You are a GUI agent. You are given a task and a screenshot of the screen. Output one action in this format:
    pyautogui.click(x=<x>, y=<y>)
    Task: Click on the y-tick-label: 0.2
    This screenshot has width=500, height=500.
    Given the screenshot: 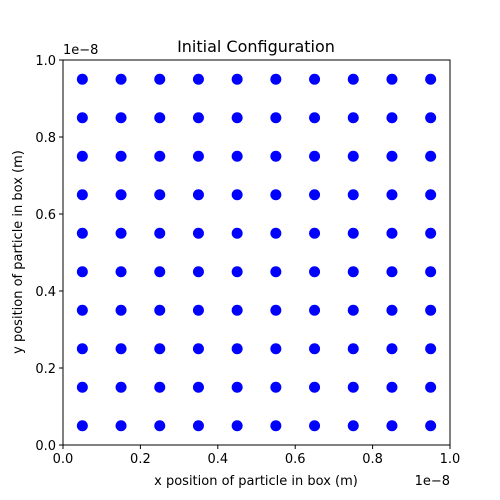 What is the action you would take?
    pyautogui.click(x=45, y=369)
    